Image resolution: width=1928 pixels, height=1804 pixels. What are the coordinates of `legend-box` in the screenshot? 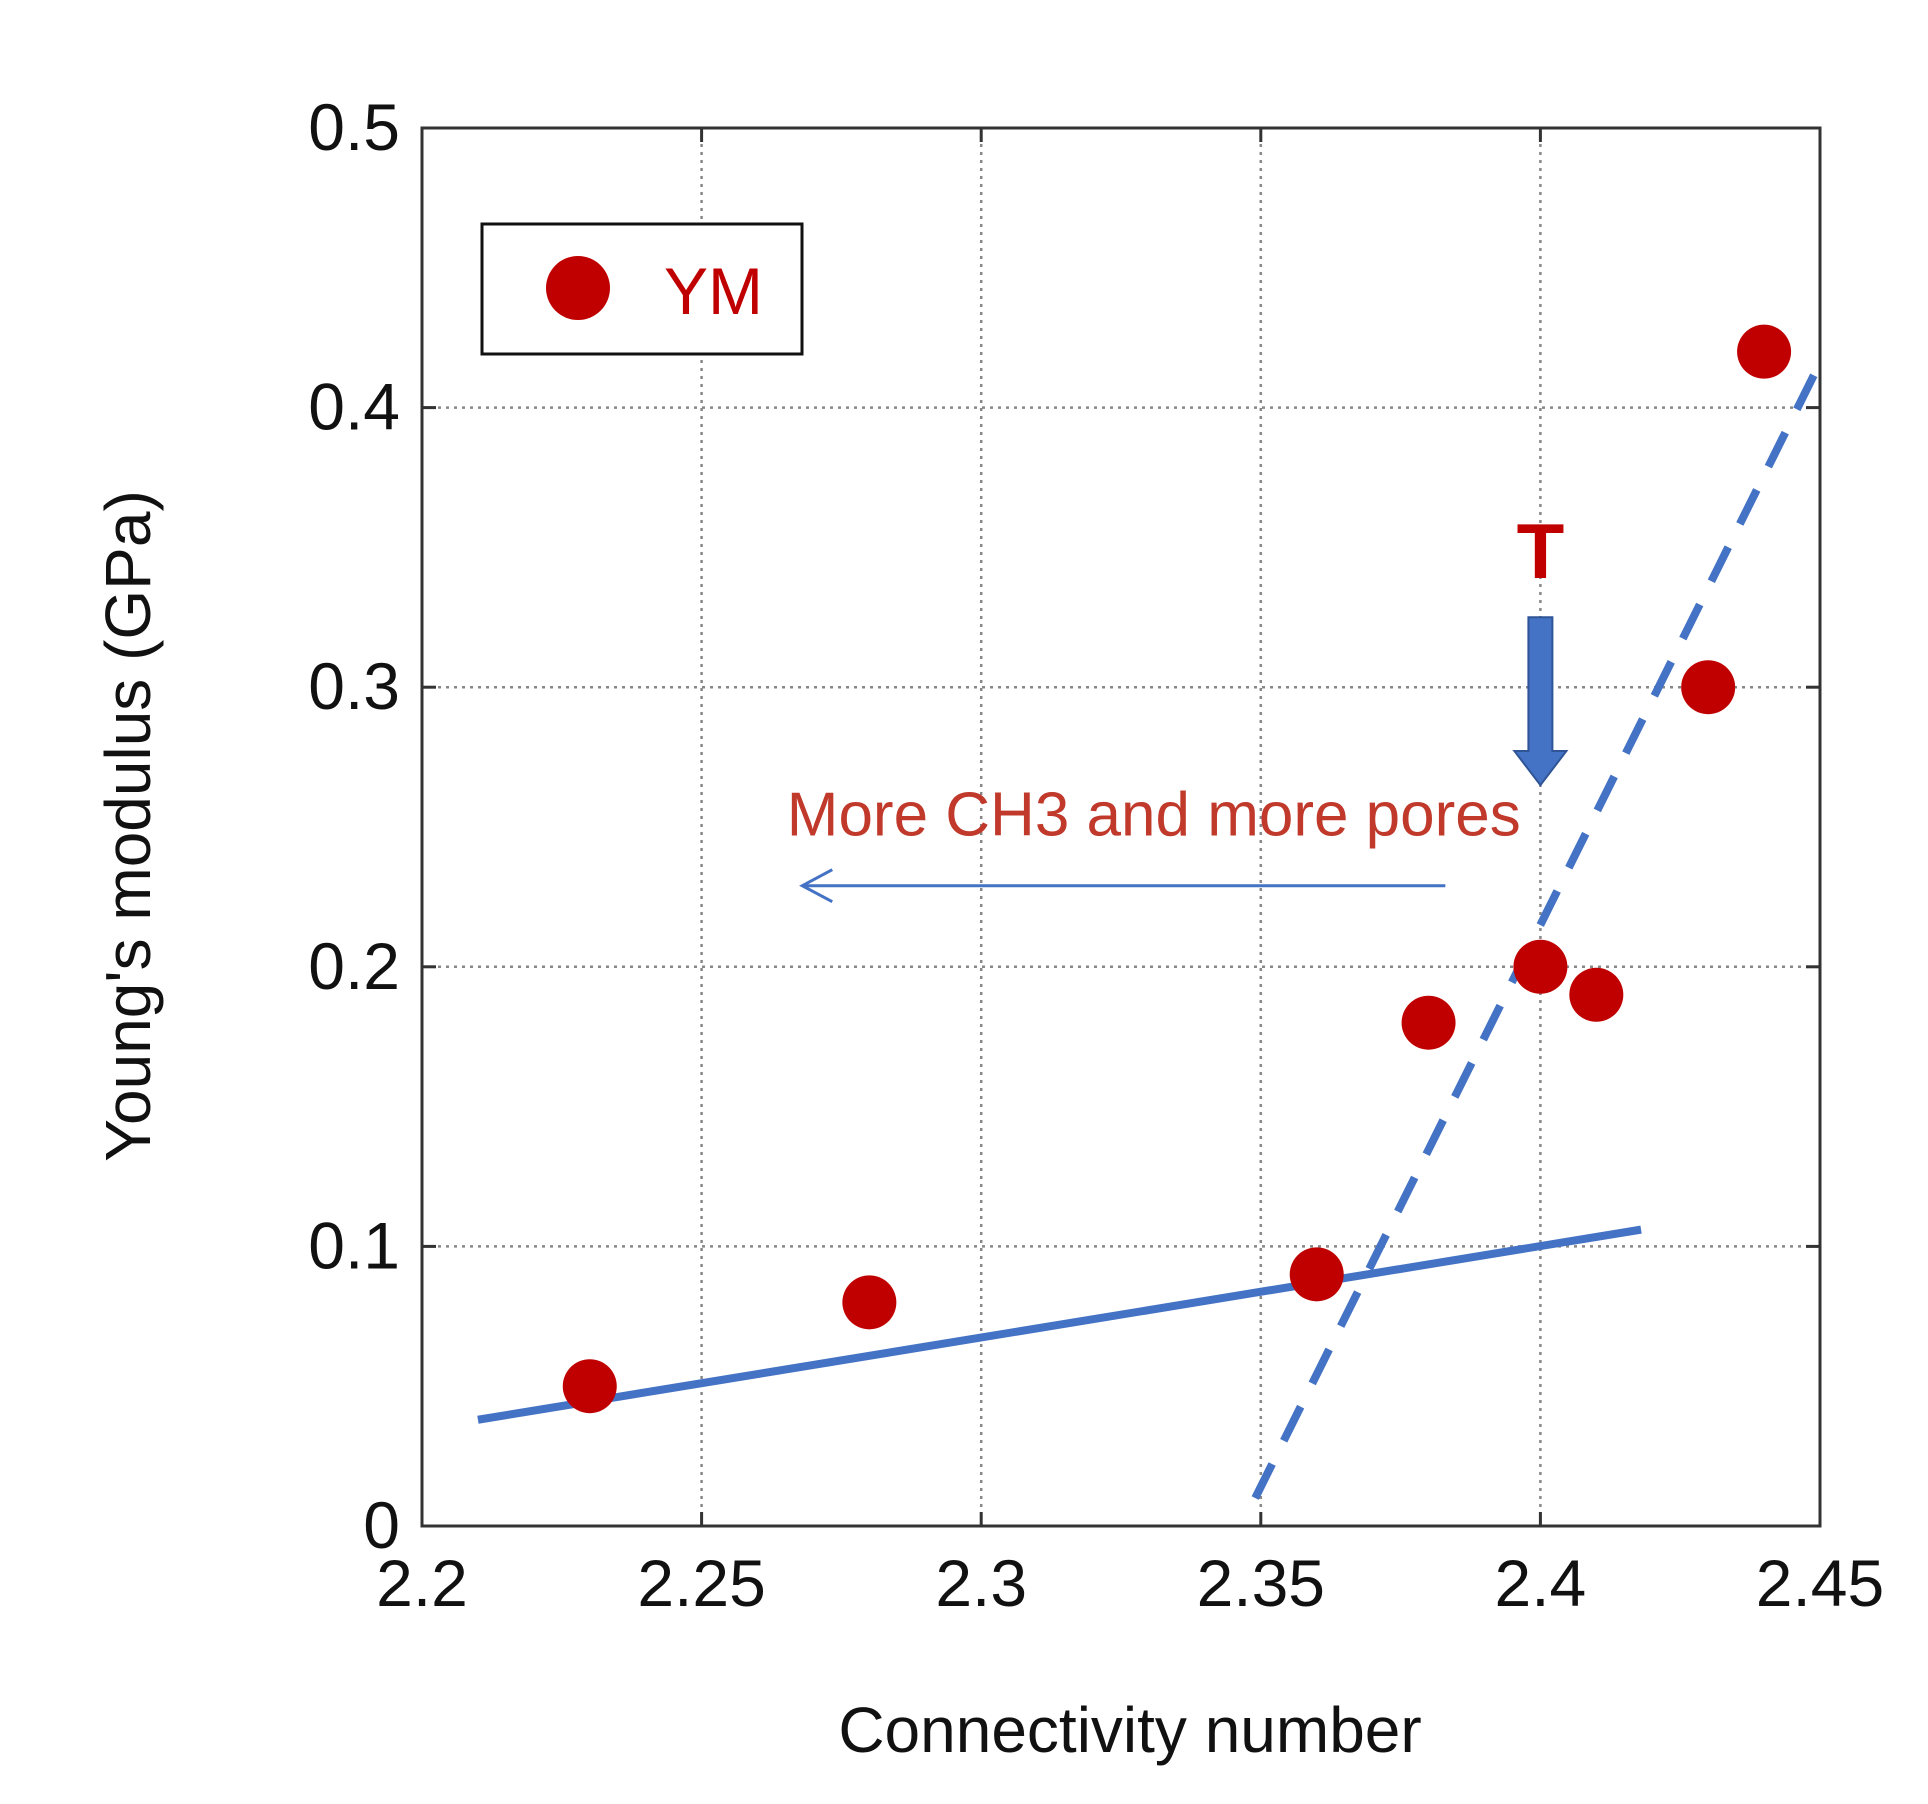 It's located at (642, 289).